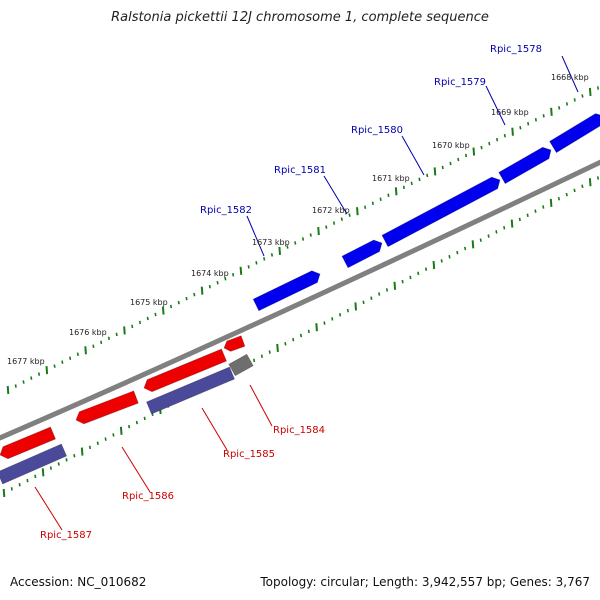 The height and width of the screenshot is (600, 600). Describe the element at coordinates (66, 535) in the screenshot. I see `gene-label: Rpic_1587` at that location.